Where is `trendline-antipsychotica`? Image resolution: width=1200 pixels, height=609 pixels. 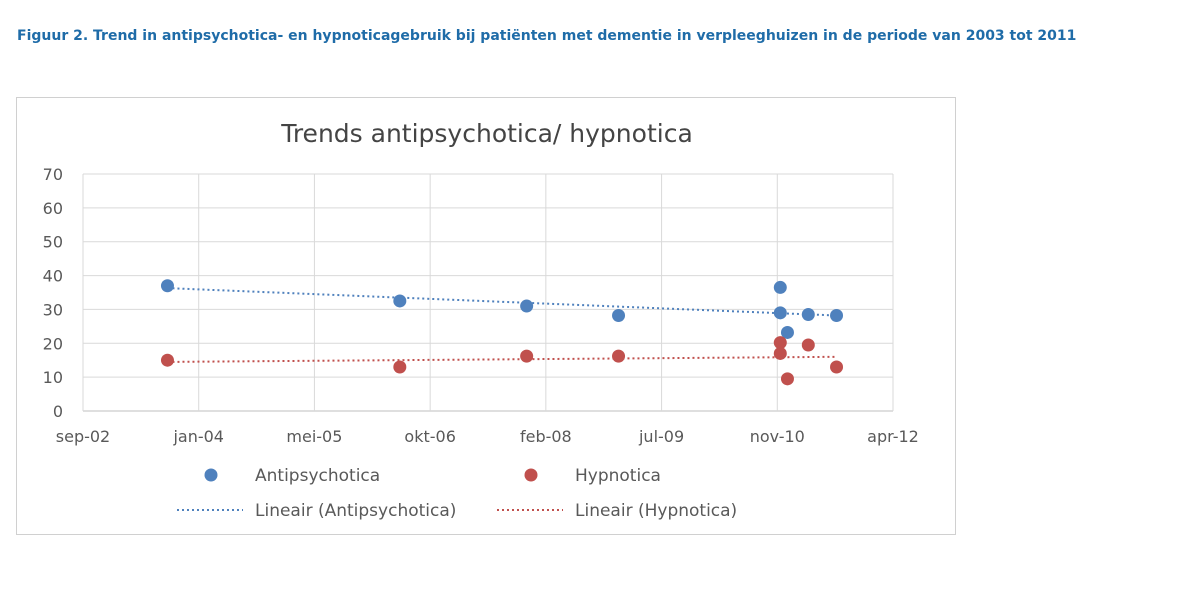 trendline-antipsychotica is located at coordinates (502, 302).